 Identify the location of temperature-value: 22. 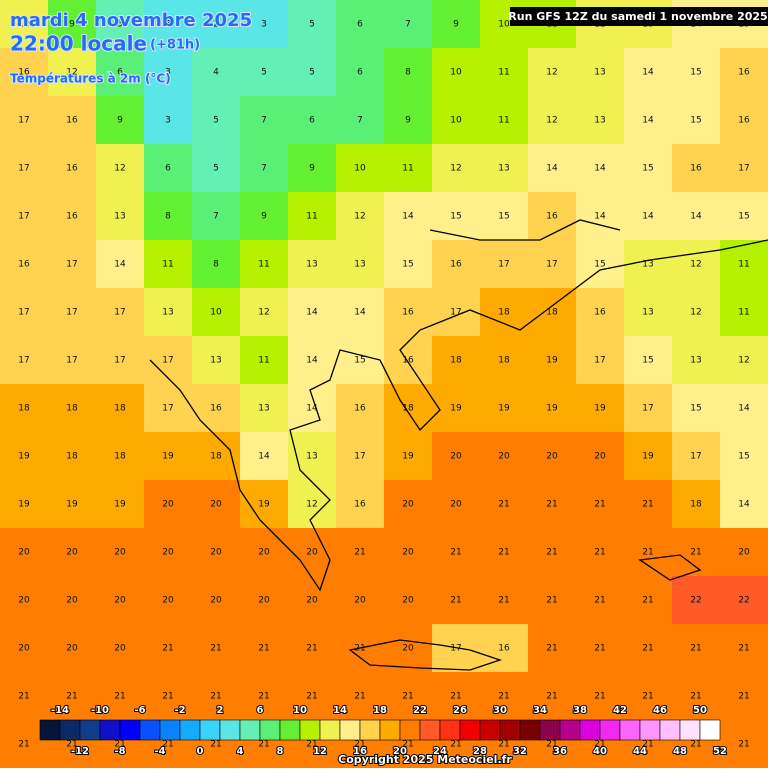
(743, 601).